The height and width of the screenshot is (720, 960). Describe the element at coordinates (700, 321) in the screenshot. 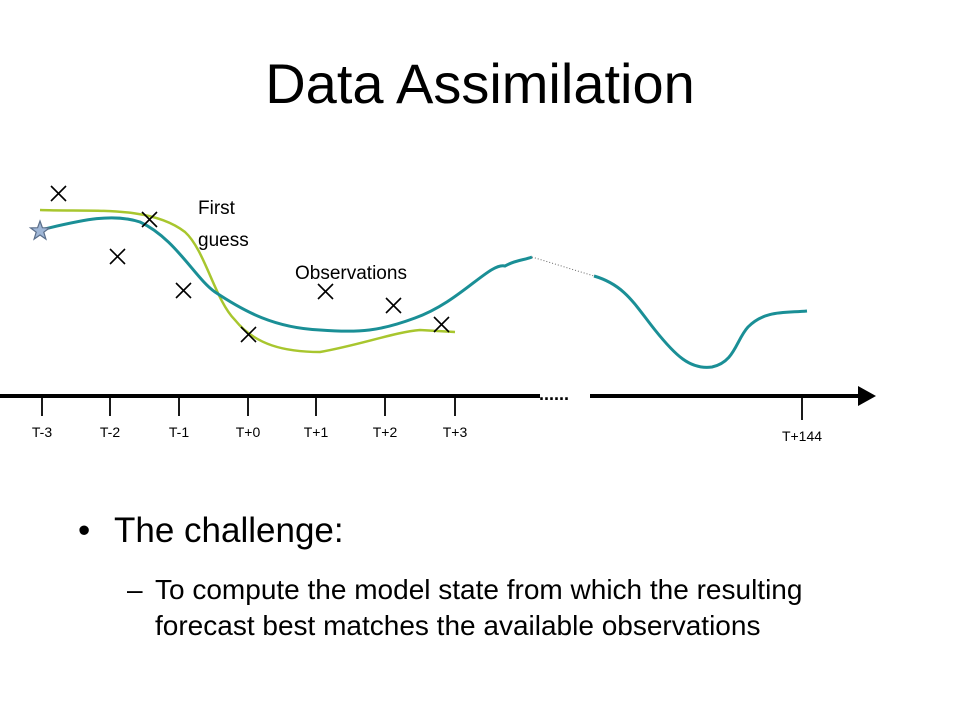

I see `forecast-curve` at that location.